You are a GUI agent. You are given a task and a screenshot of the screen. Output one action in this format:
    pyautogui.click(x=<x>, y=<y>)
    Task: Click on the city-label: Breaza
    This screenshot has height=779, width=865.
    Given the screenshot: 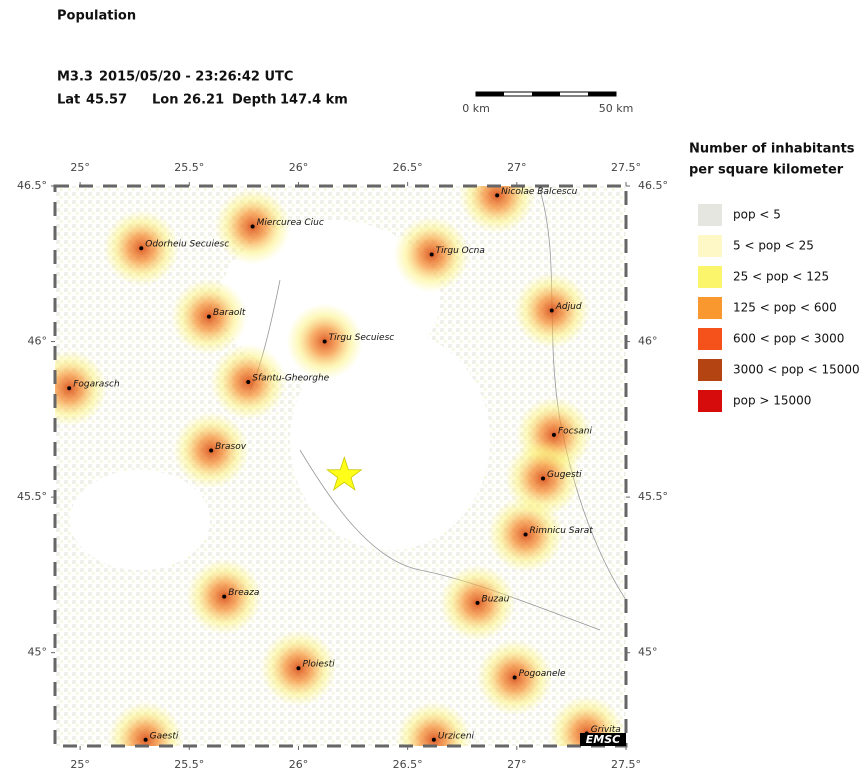 What is the action you would take?
    pyautogui.click(x=243, y=593)
    